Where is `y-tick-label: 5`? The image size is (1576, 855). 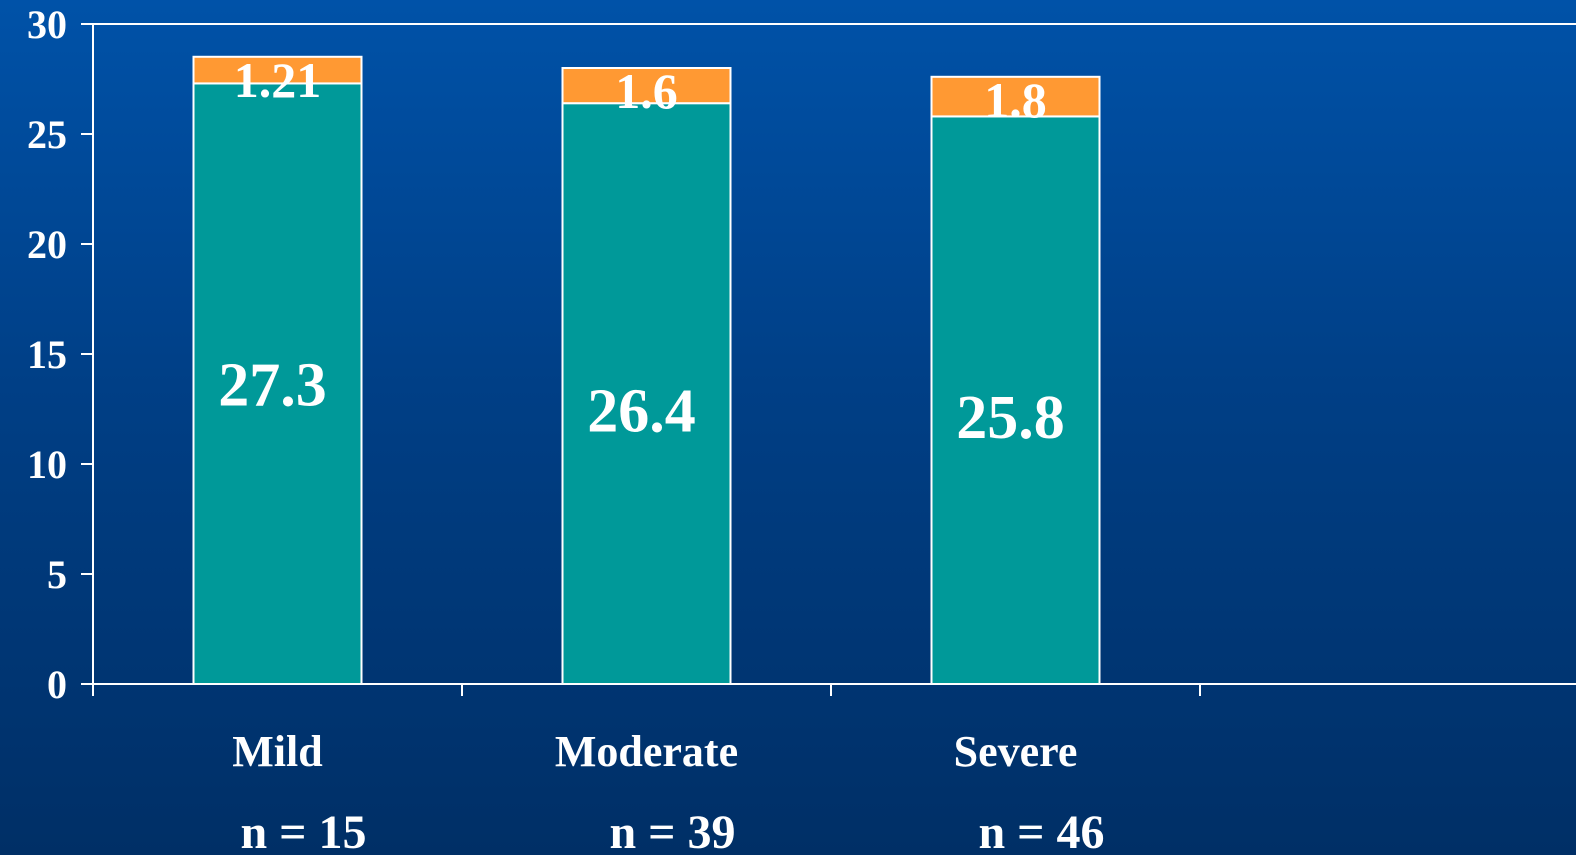
y-tick-label: 5 is located at coordinates (57, 574).